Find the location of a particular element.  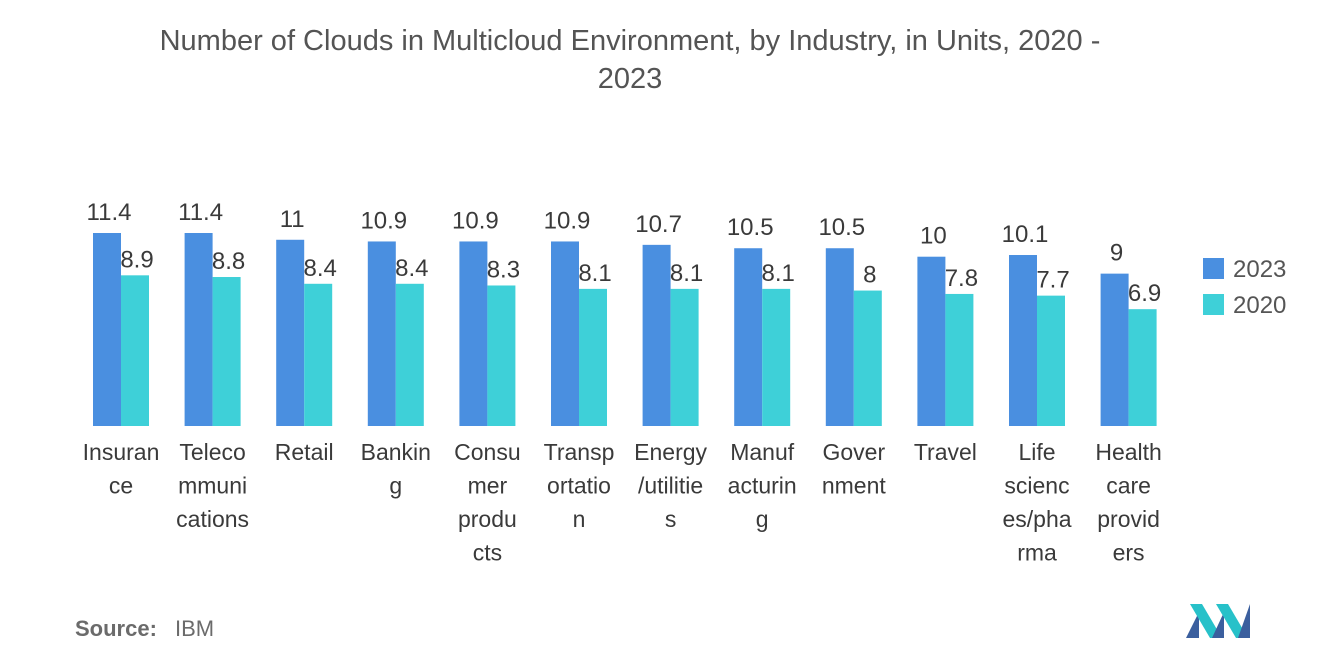

category-label: mer is located at coordinates (488, 486).